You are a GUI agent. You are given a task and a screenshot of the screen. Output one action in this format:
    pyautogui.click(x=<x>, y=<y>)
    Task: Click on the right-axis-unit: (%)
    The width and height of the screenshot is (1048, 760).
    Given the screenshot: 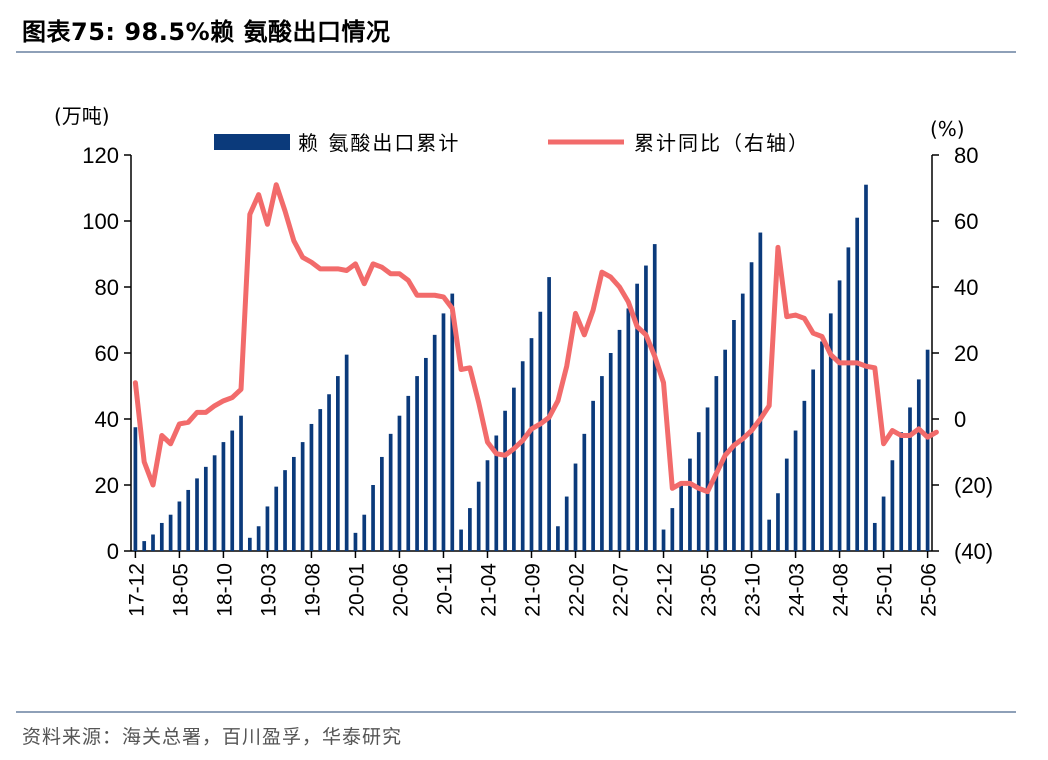 What is the action you would take?
    pyautogui.click(x=947, y=129)
    